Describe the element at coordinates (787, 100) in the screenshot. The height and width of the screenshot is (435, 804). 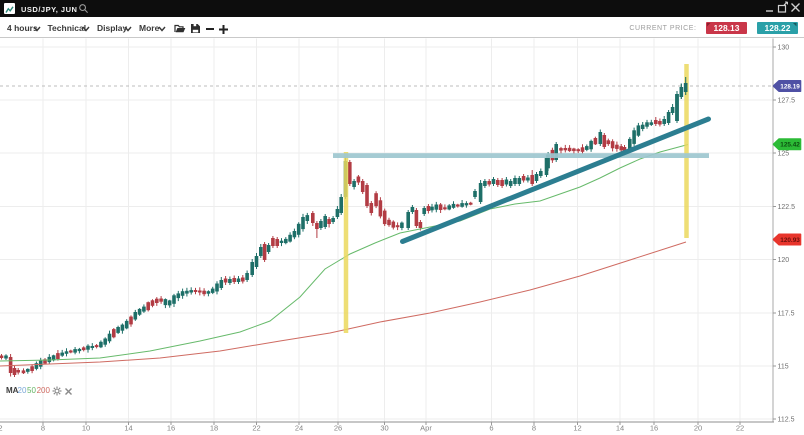
I see `svg-text: 127.5` at that location.